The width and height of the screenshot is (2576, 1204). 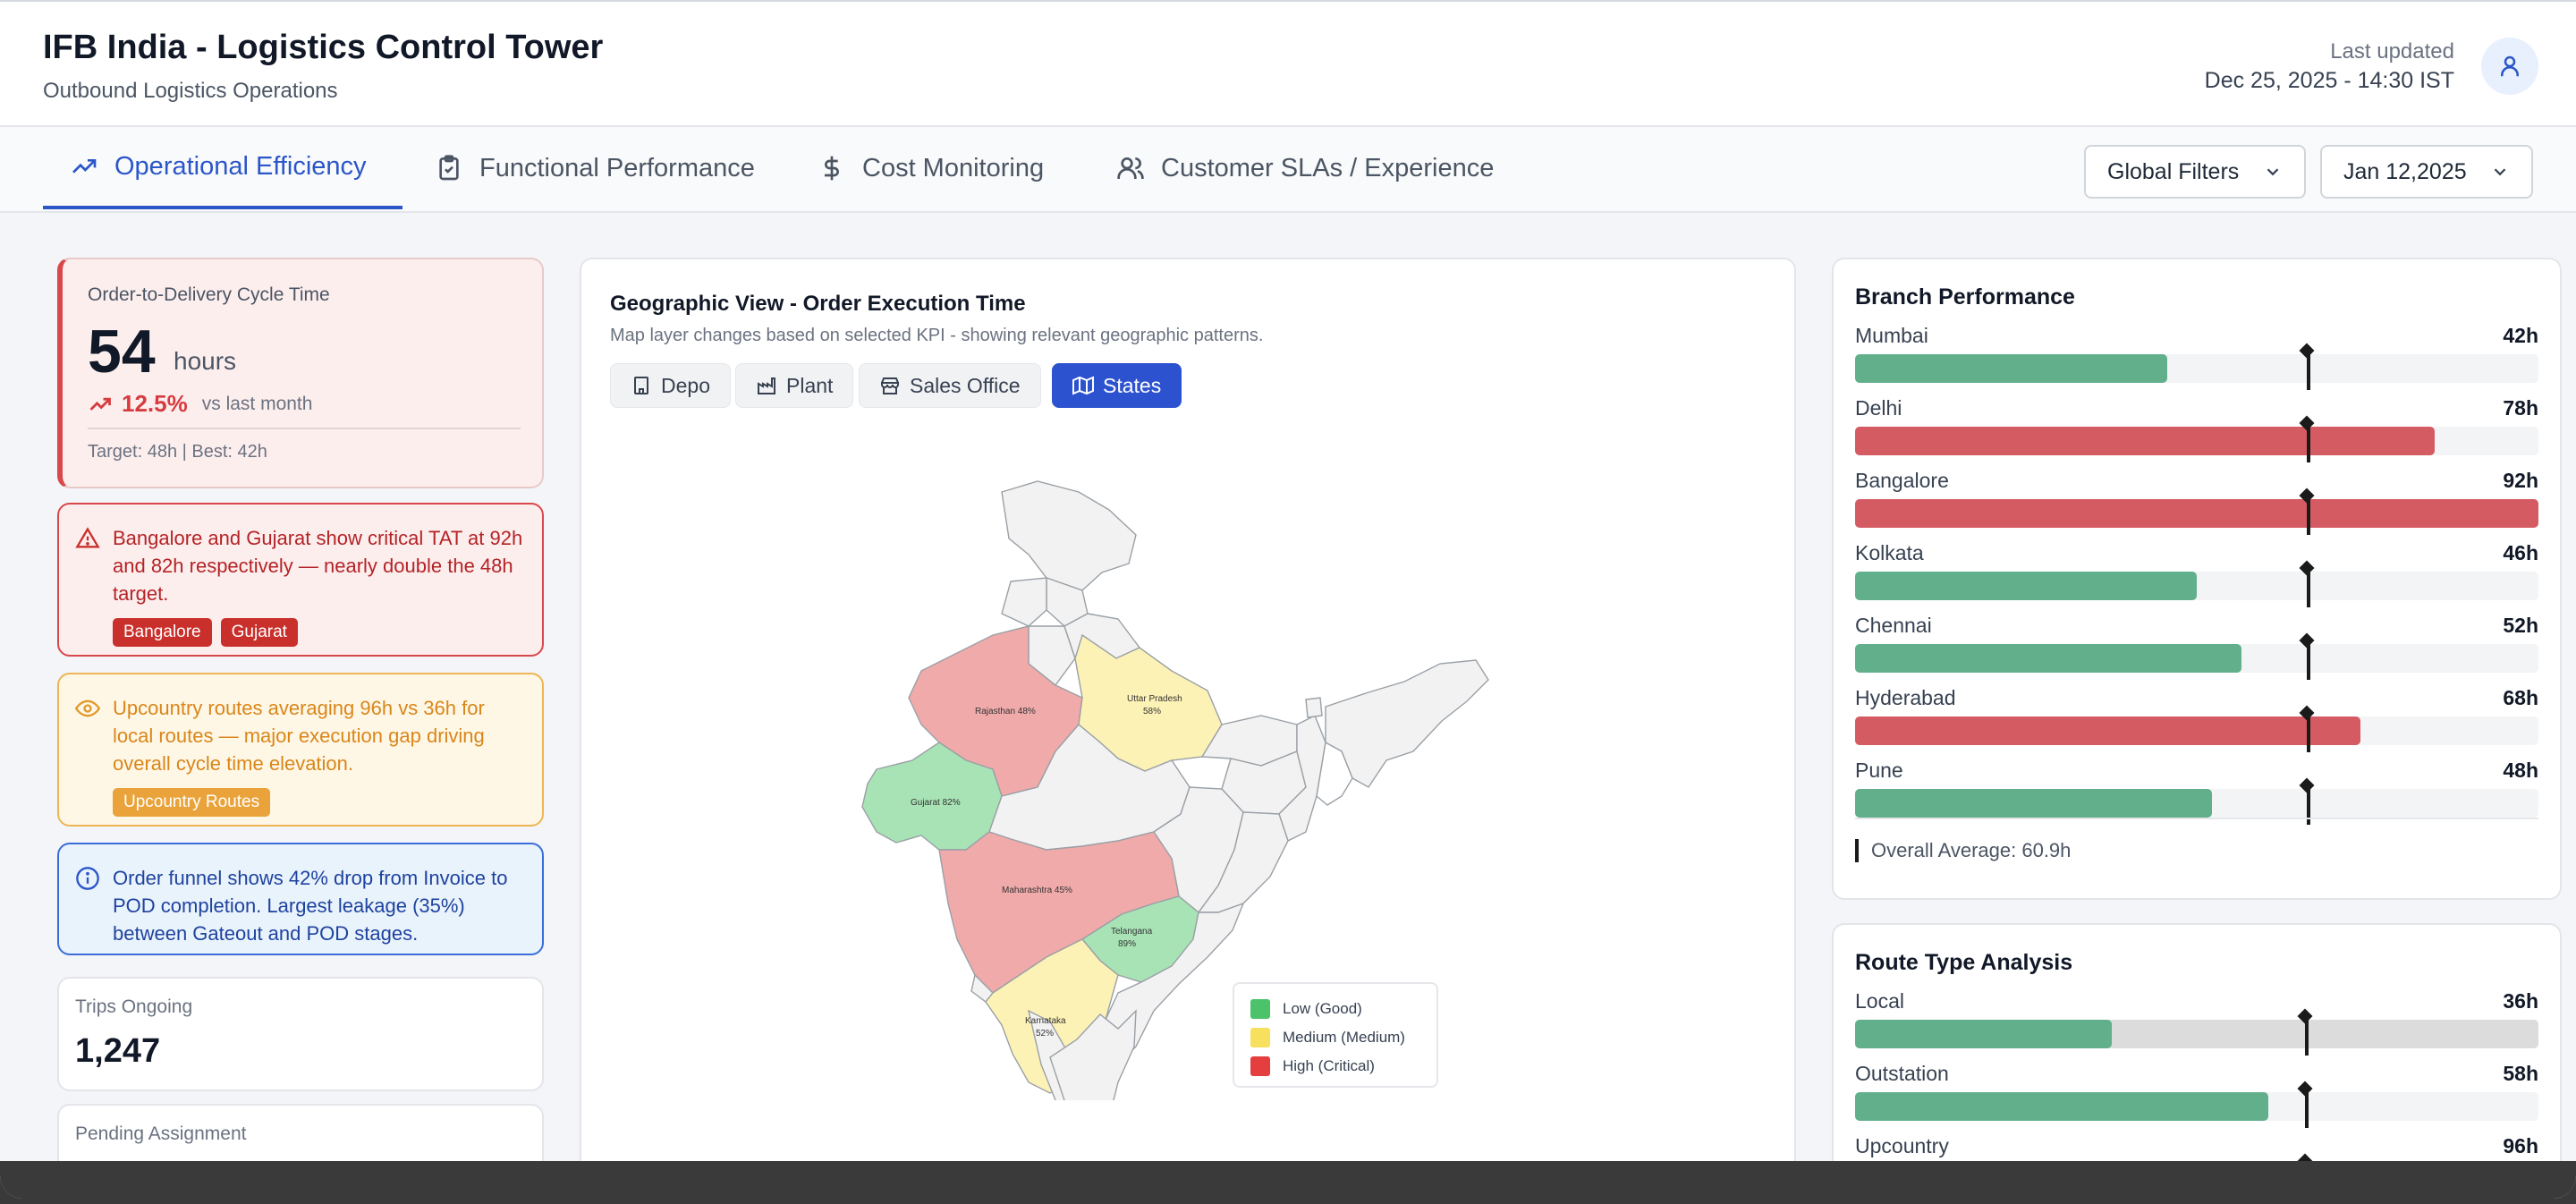 I want to click on route-row-local: Local 36h, so click(x=2196, y=1024).